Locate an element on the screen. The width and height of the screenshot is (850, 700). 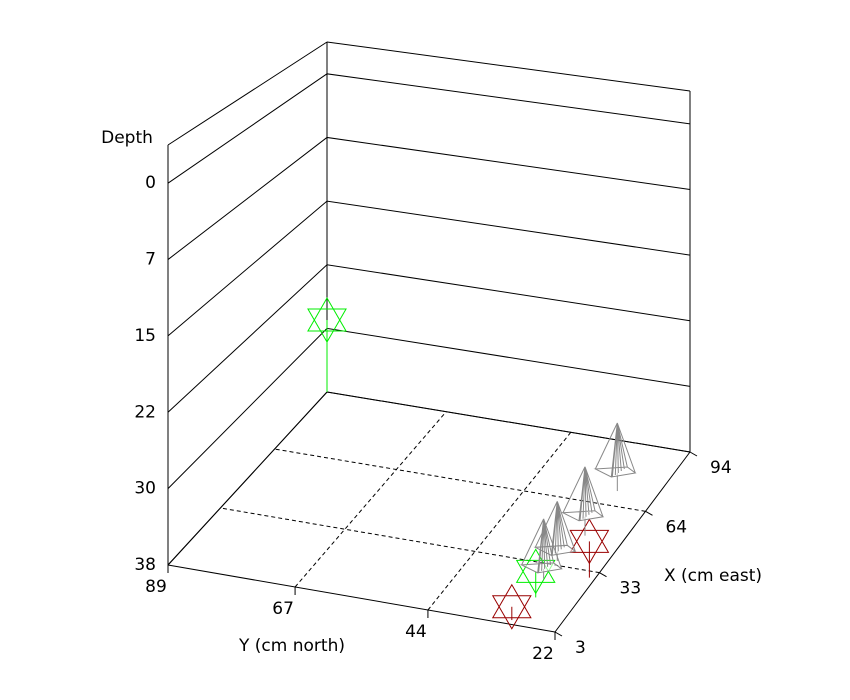
y-tick-label: 67 is located at coordinates (283, 609).